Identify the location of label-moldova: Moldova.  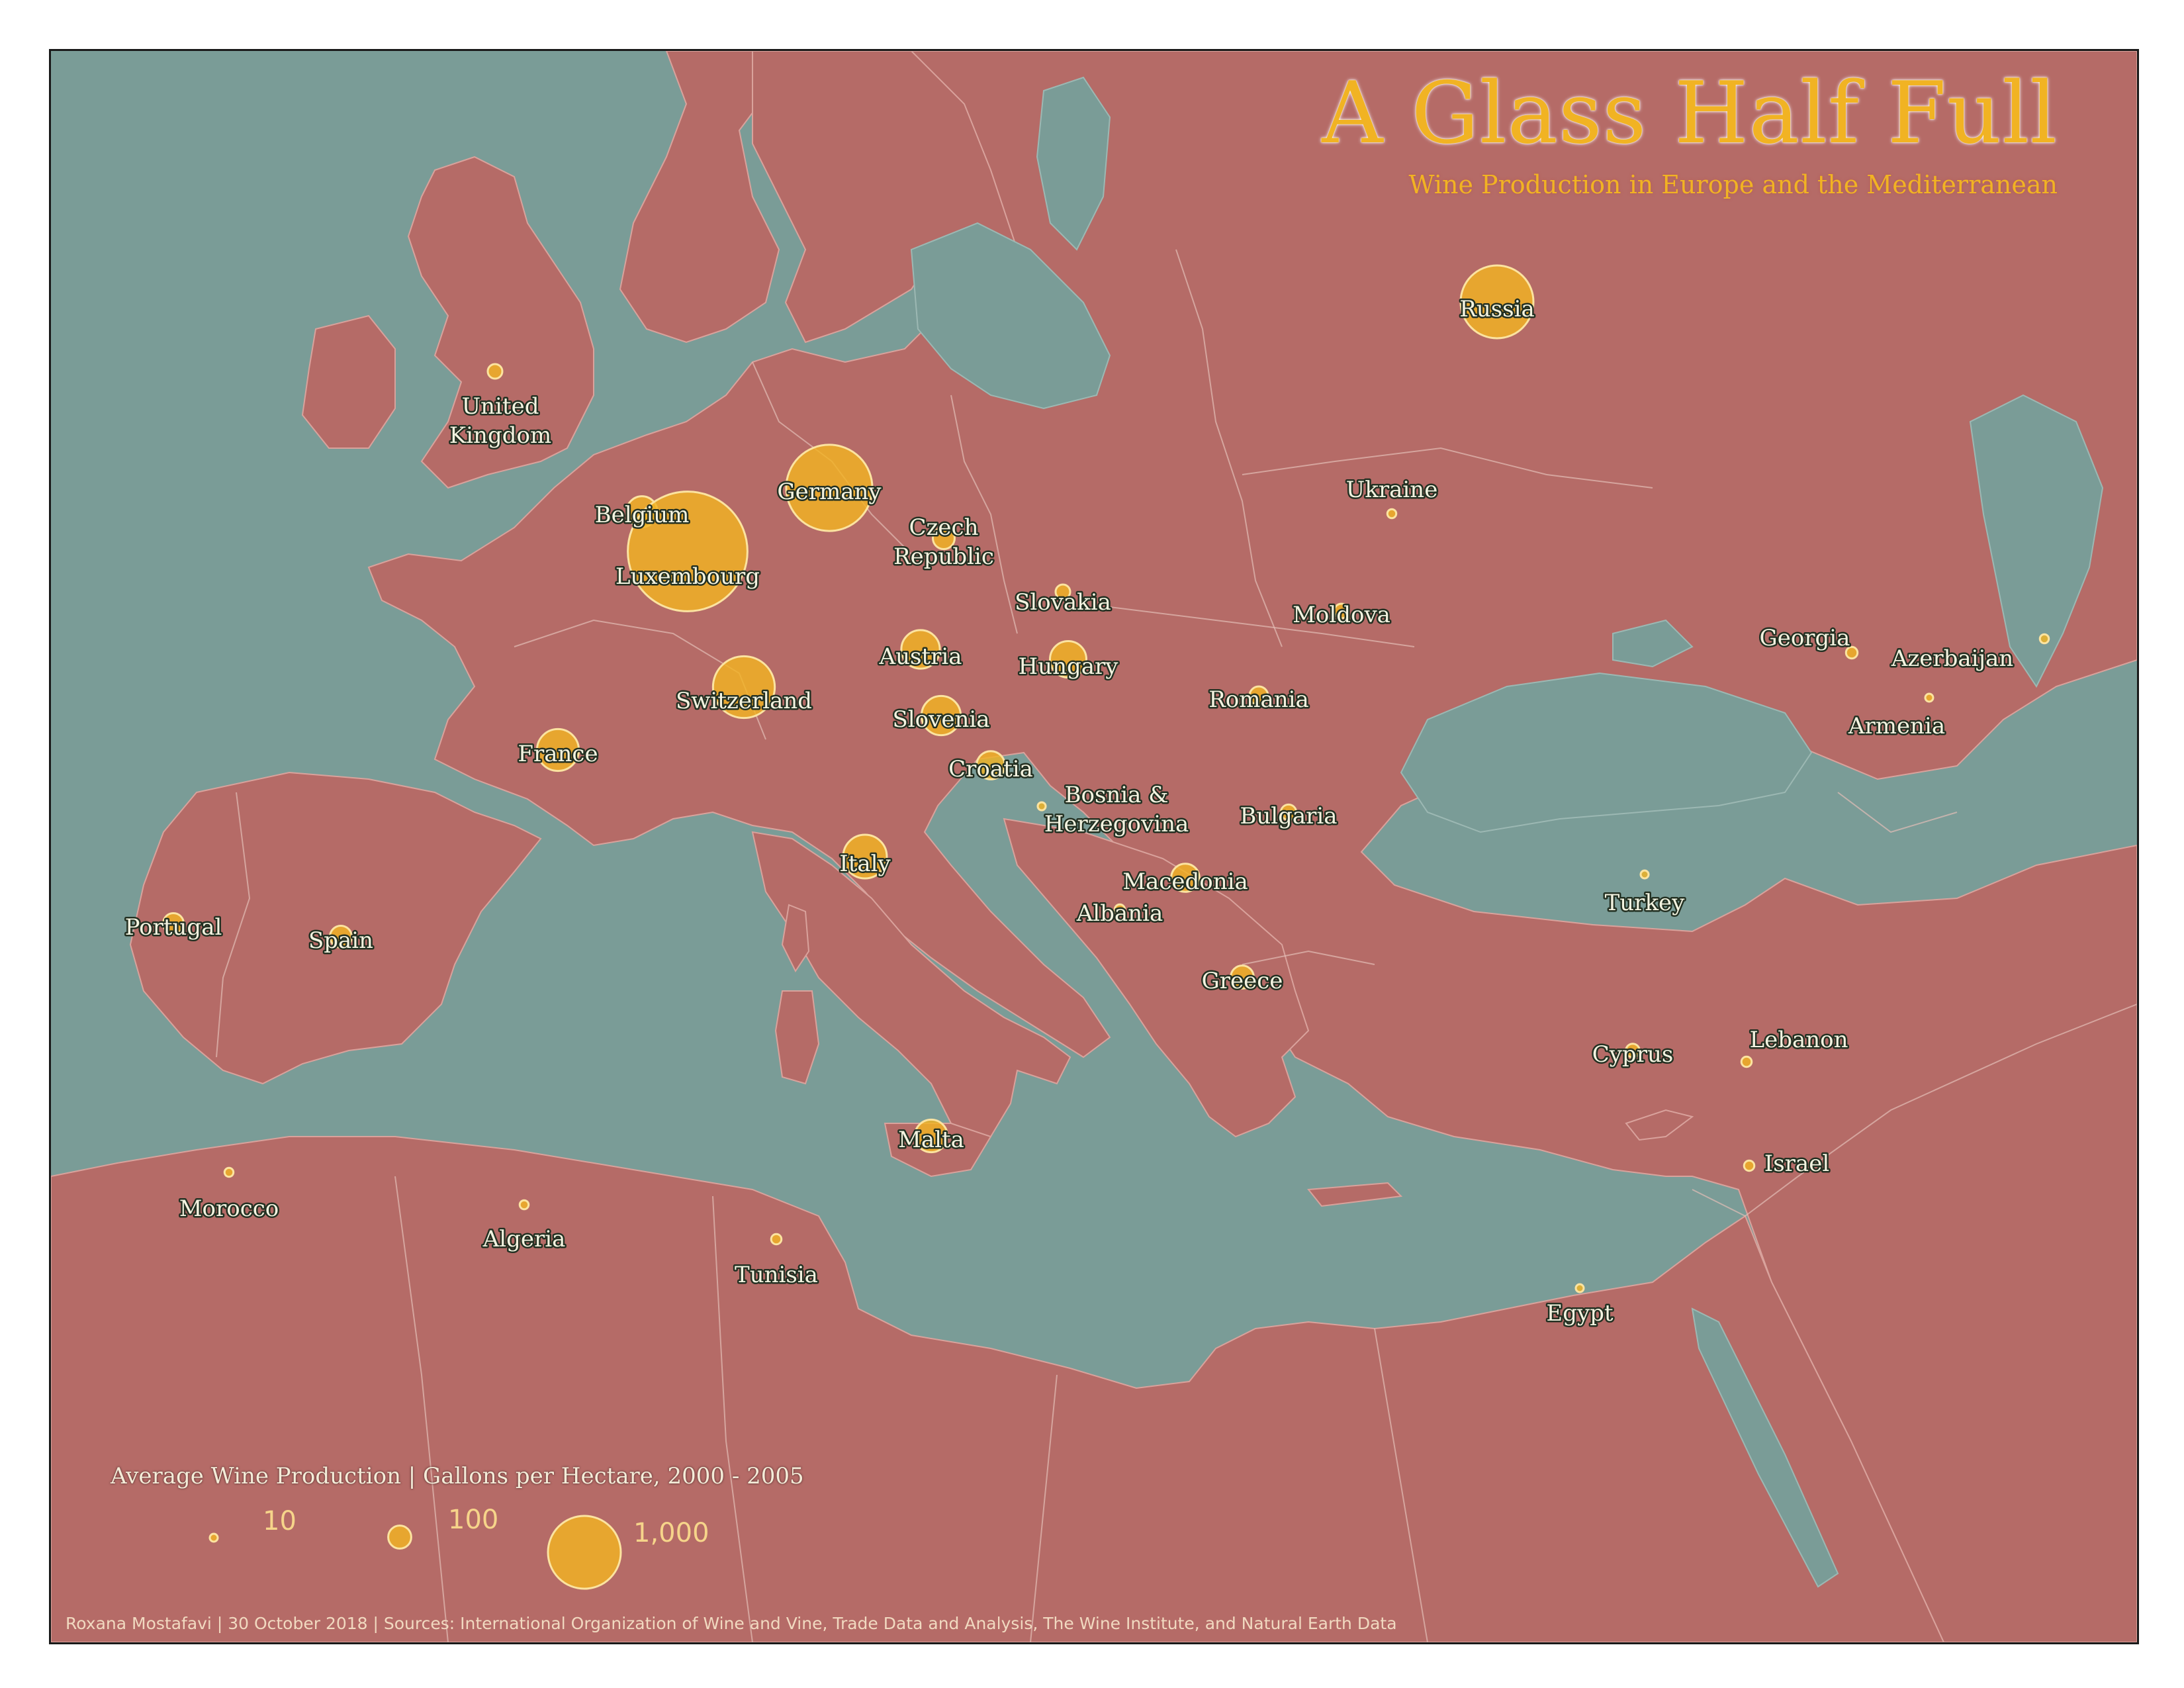
(1341, 615).